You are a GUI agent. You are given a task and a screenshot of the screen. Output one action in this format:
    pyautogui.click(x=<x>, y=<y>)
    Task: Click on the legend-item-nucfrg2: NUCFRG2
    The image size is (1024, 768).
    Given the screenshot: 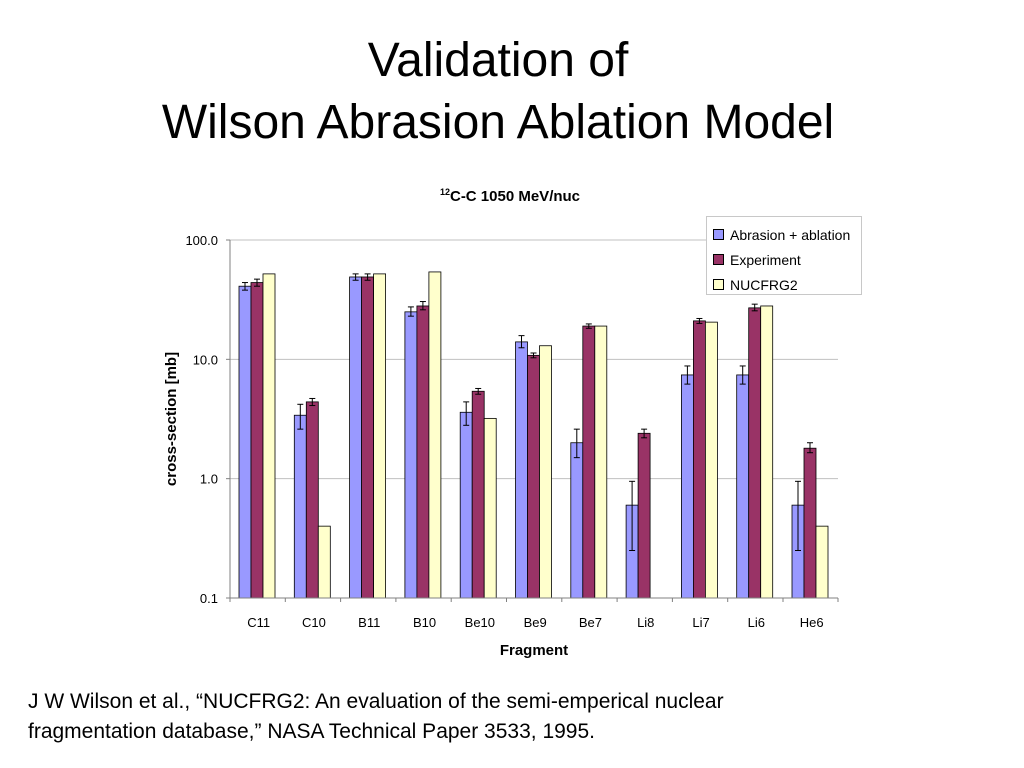 What is the action you would take?
    pyautogui.click(x=784, y=284)
    